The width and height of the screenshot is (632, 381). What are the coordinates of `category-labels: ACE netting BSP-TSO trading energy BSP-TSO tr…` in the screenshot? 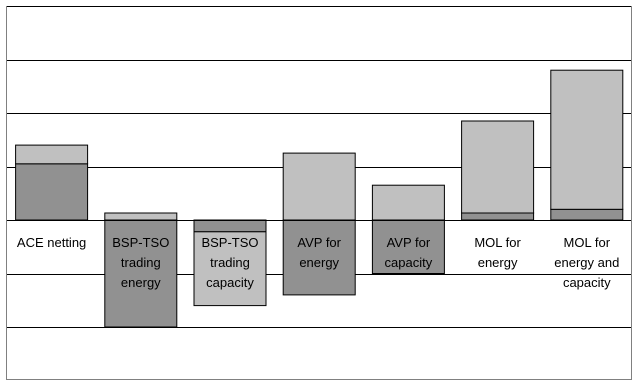 It's located at (318, 262).